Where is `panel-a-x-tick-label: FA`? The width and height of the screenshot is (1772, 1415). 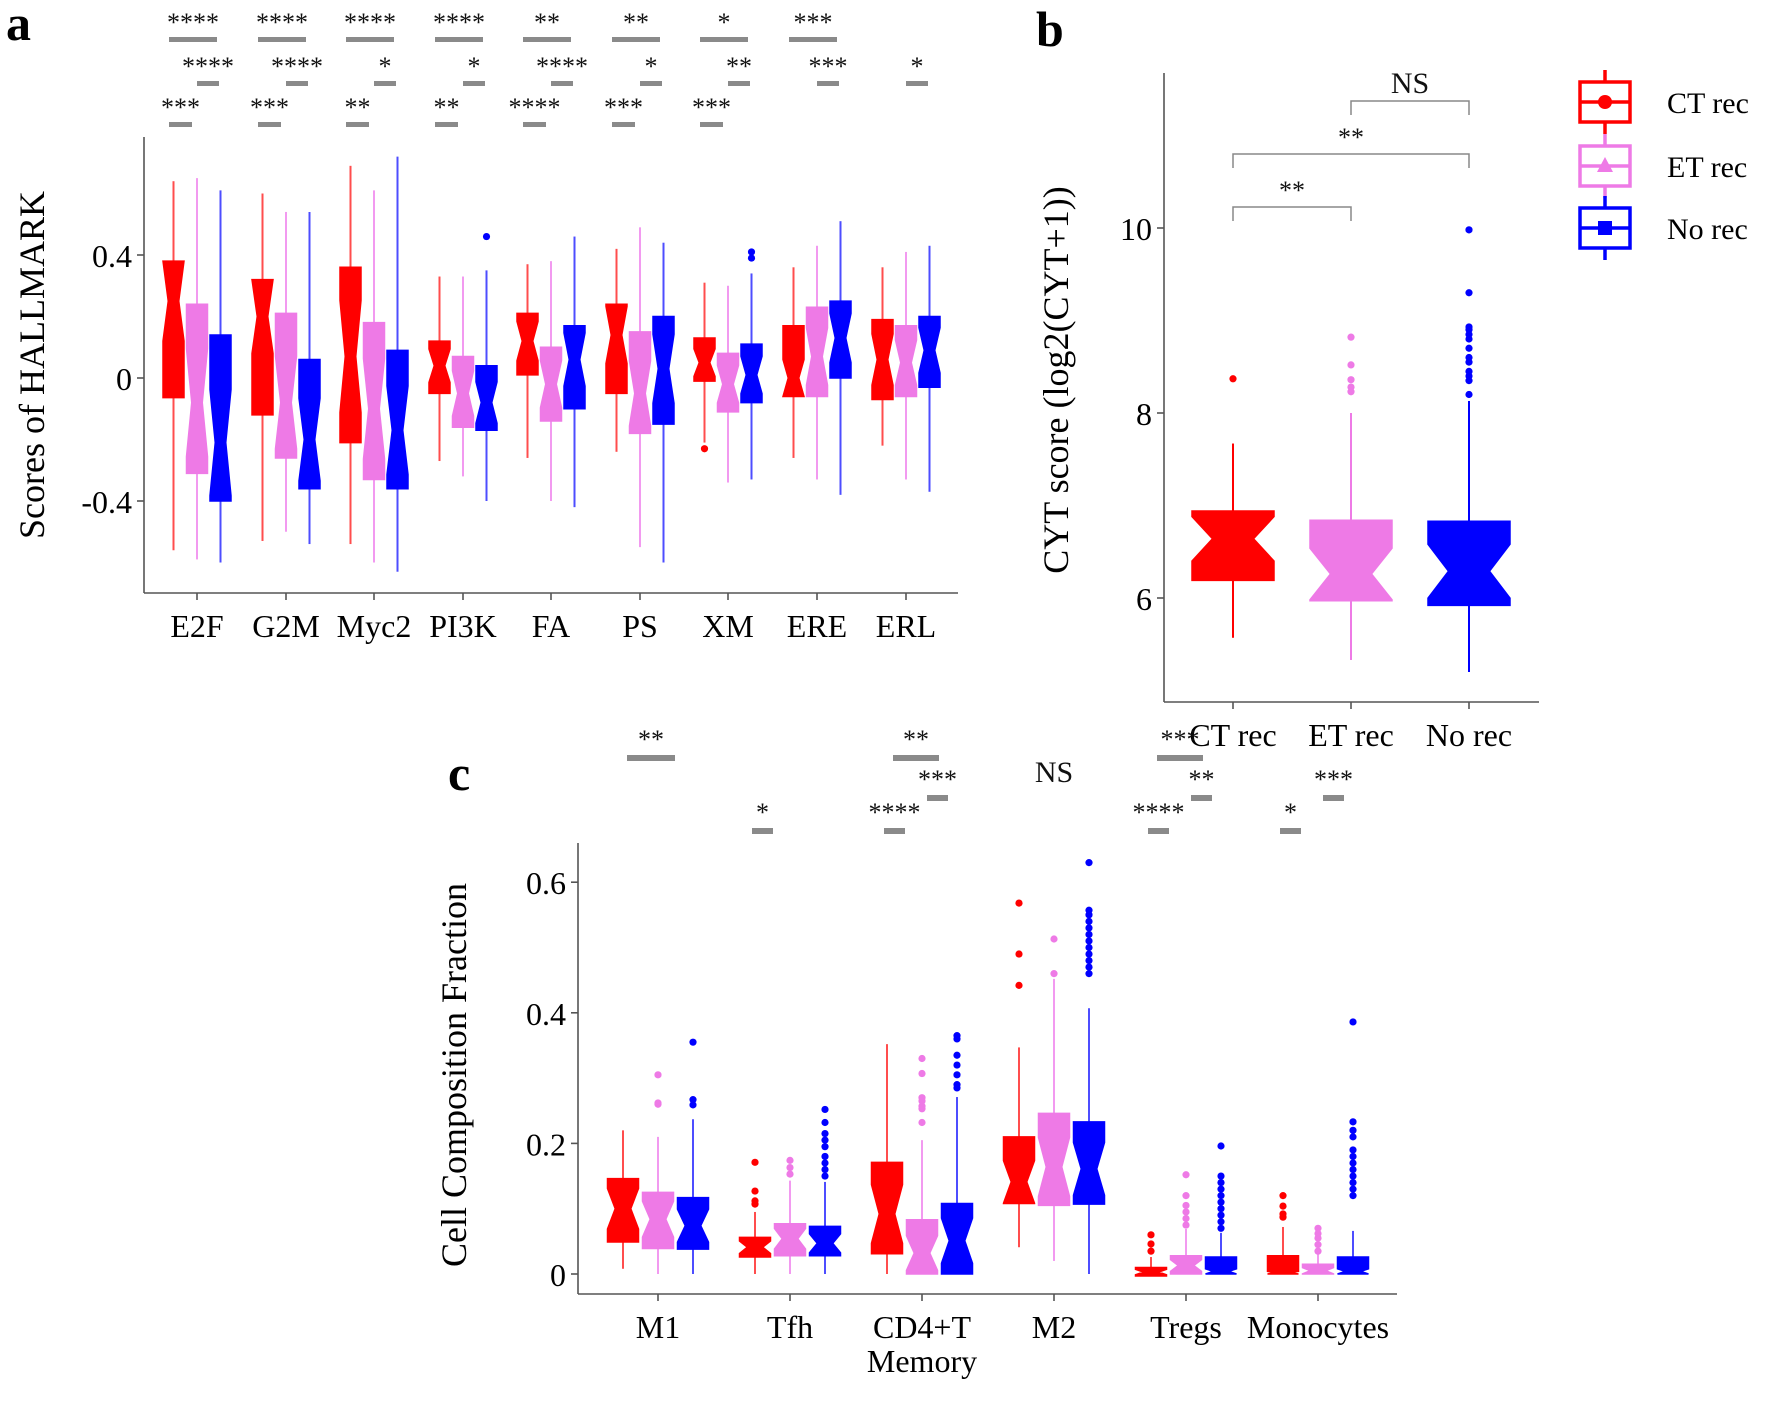 panel-a-x-tick-label: FA is located at coordinates (551, 626).